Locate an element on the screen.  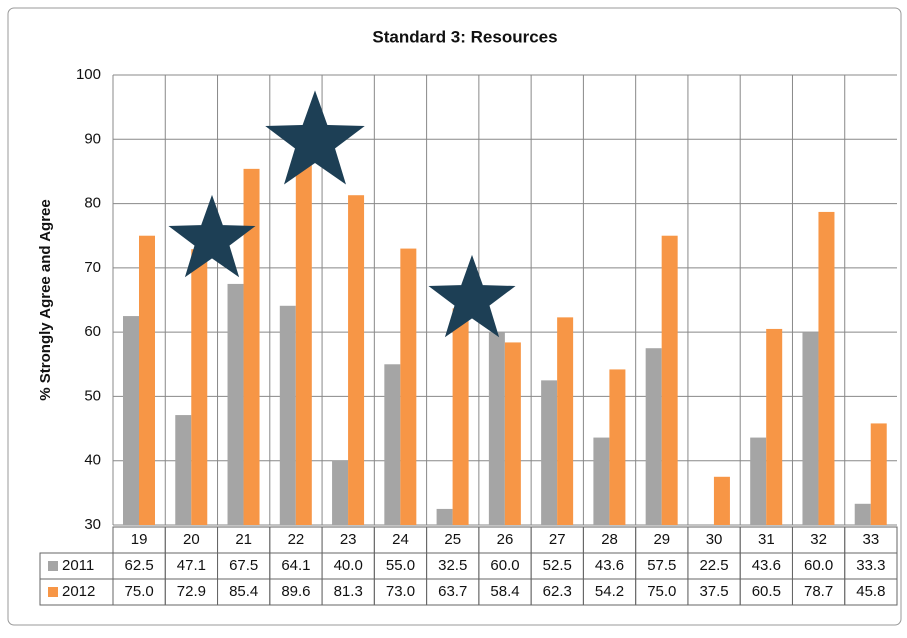
x-tick-label: 33 is located at coordinates (871, 539).